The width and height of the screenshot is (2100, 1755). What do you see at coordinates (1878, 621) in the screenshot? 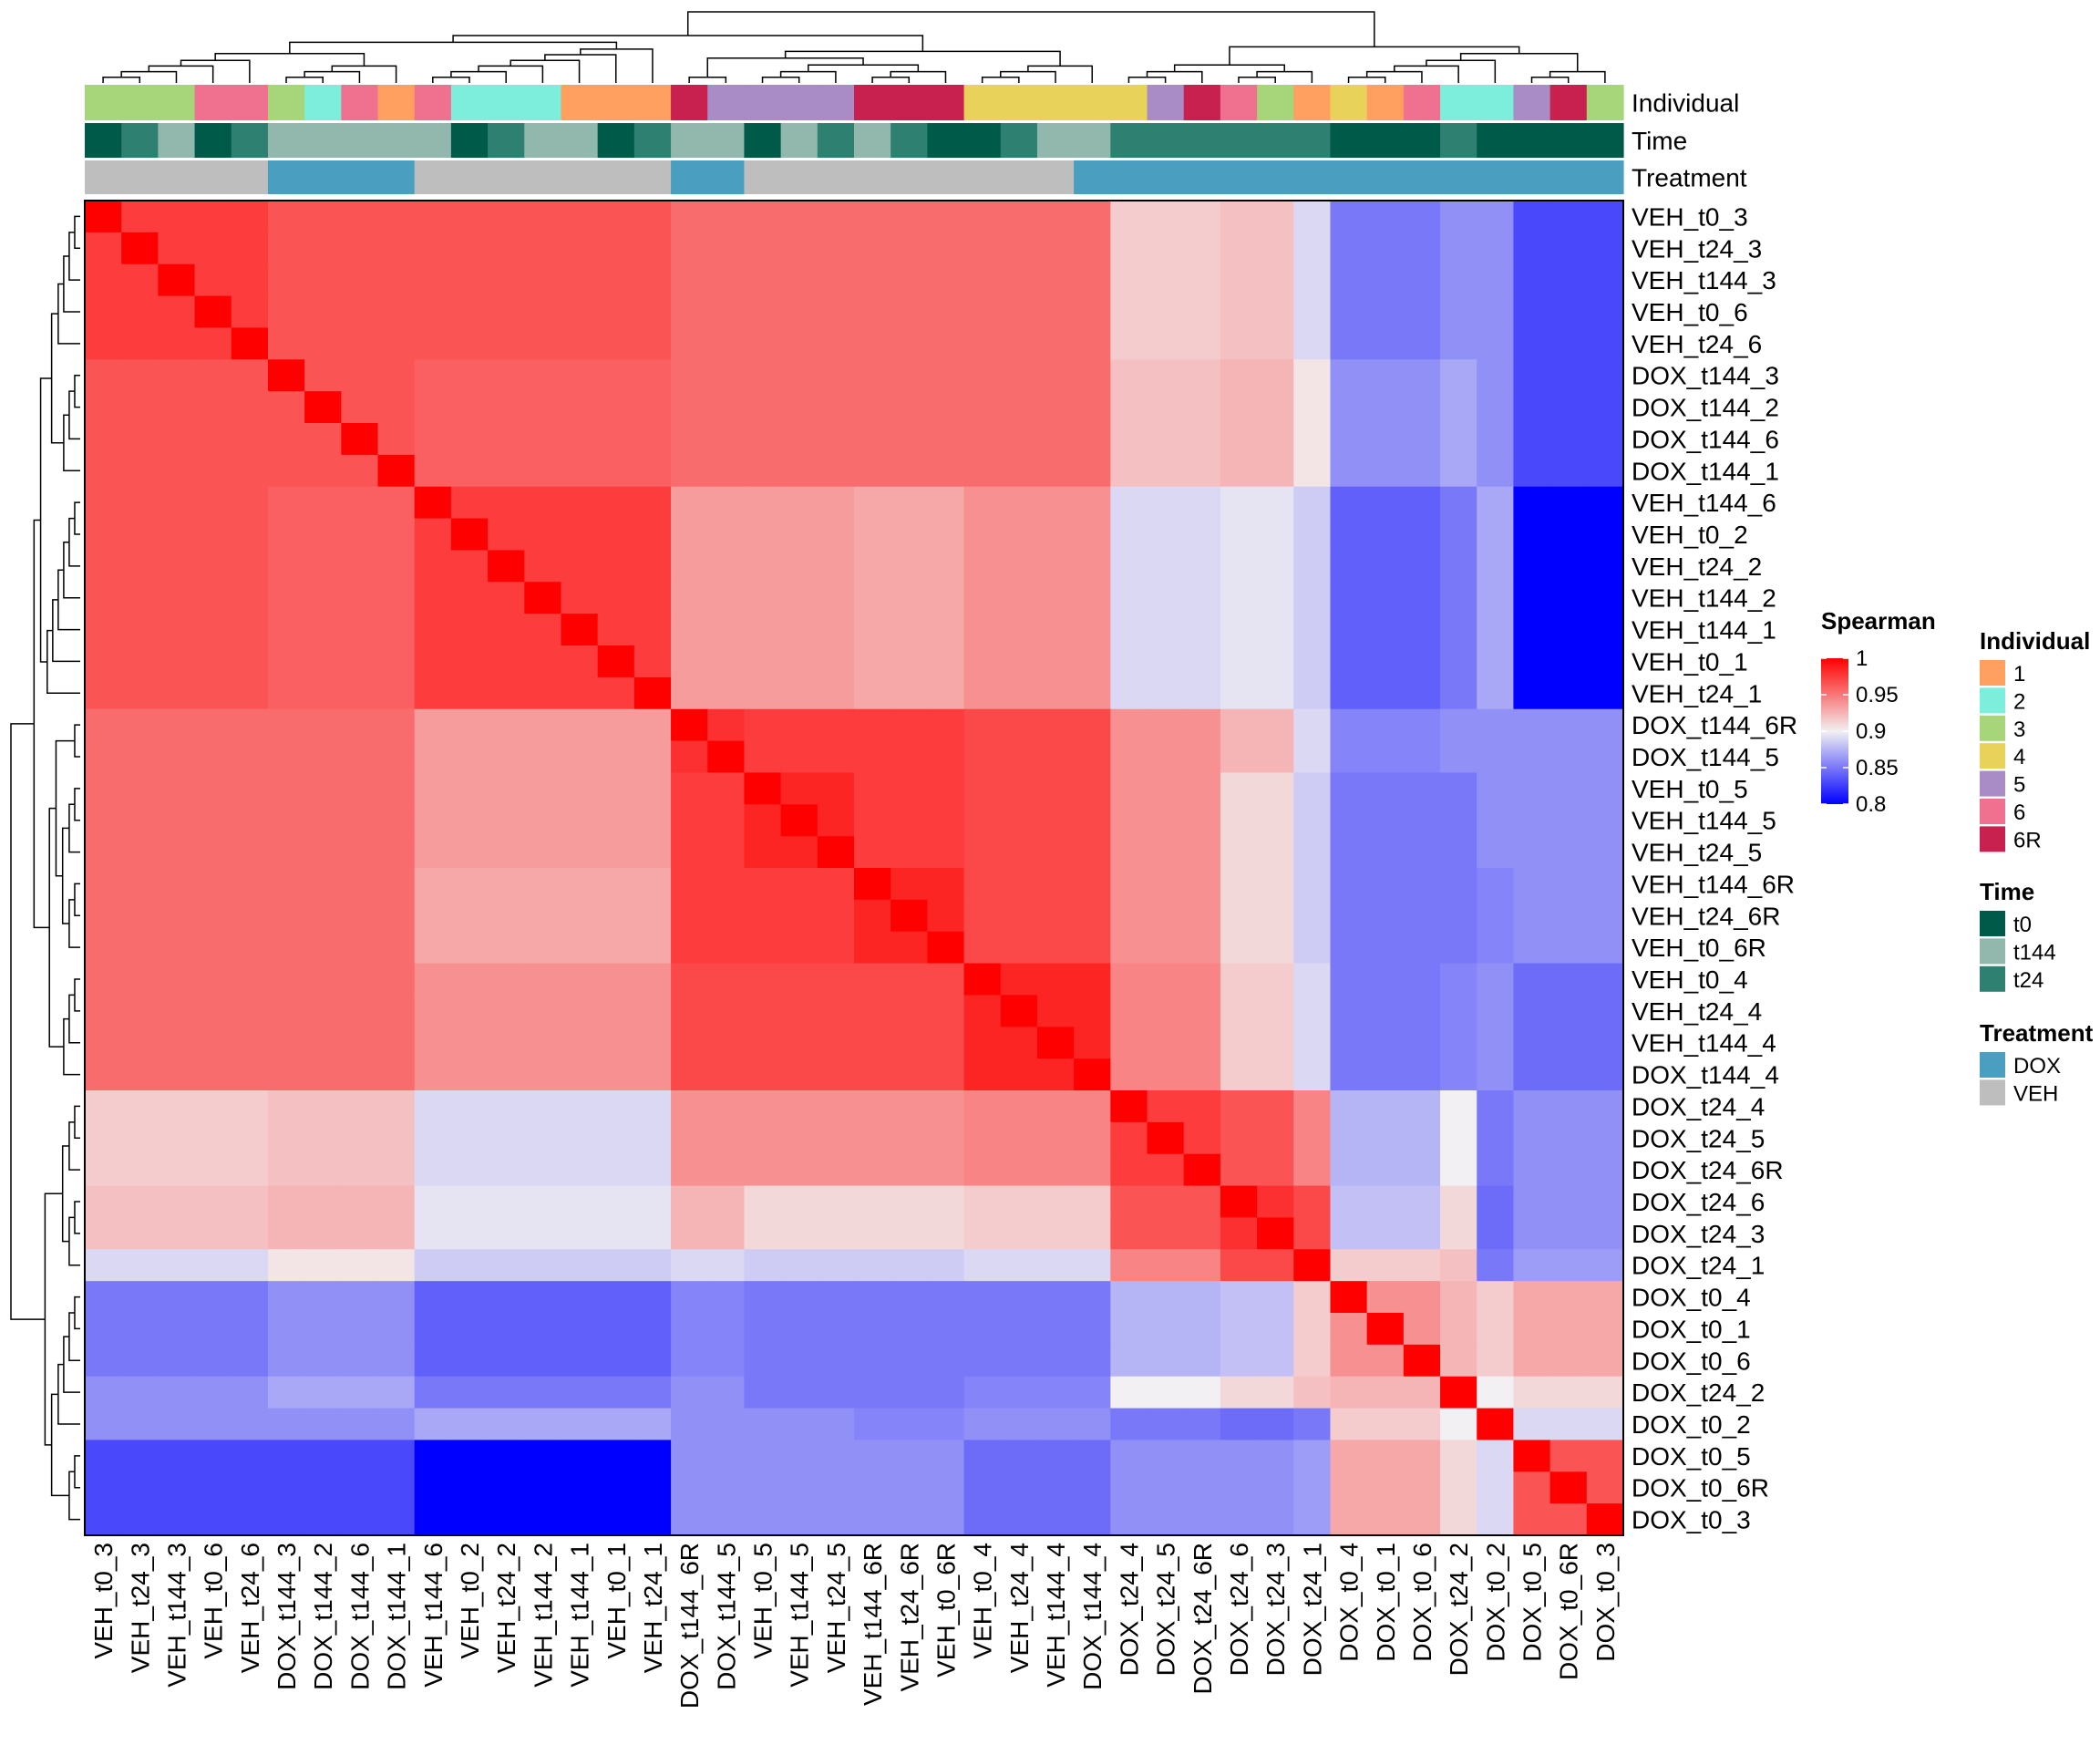
I see `colorbar-title: Spearman` at bounding box center [1878, 621].